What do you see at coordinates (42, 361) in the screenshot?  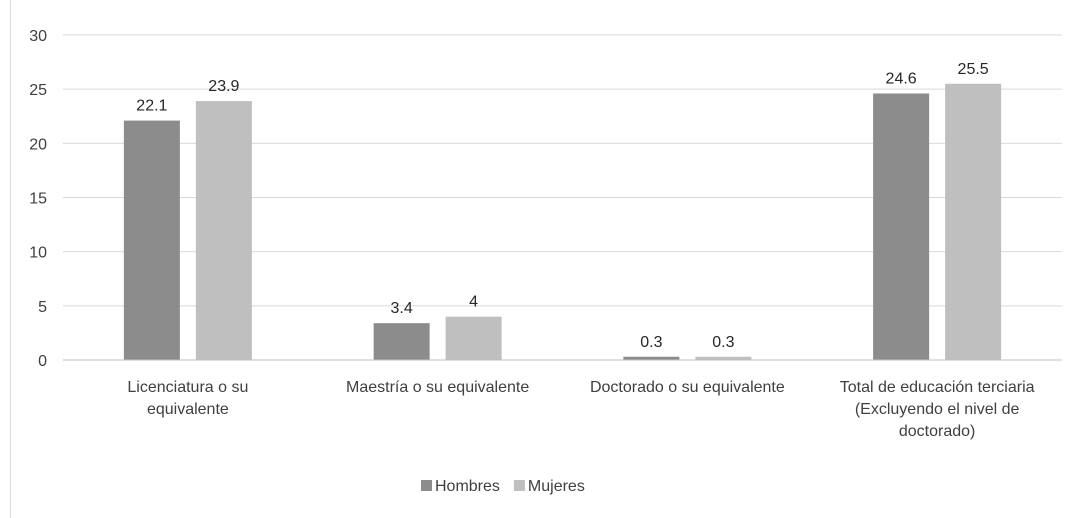 I see `y-tick-label: 0` at bounding box center [42, 361].